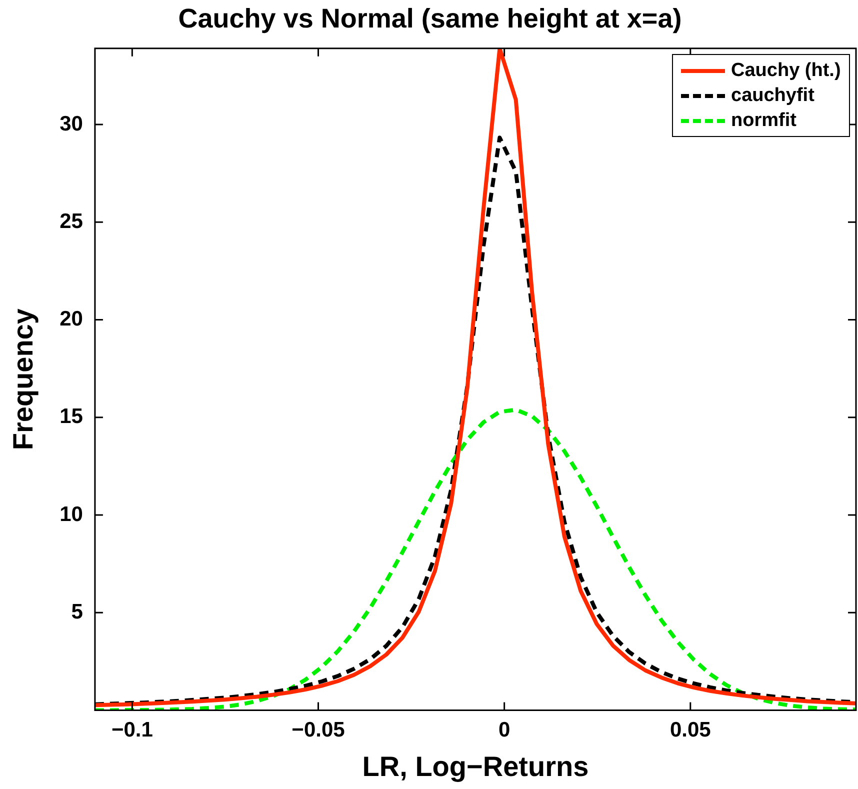 This screenshot has width=858, height=789. Describe the element at coordinates (23, 379) in the screenshot. I see `y-axis-title: Frequency` at that location.